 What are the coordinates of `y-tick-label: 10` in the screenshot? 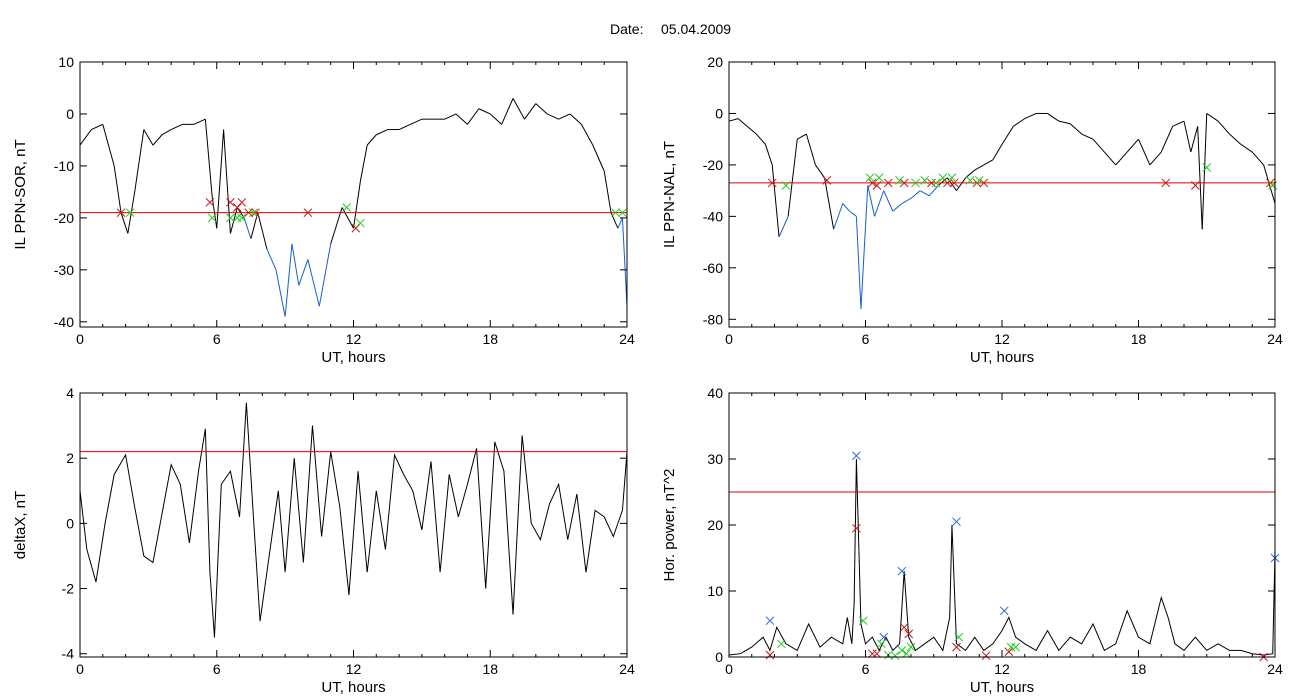 It's located at (715, 591).